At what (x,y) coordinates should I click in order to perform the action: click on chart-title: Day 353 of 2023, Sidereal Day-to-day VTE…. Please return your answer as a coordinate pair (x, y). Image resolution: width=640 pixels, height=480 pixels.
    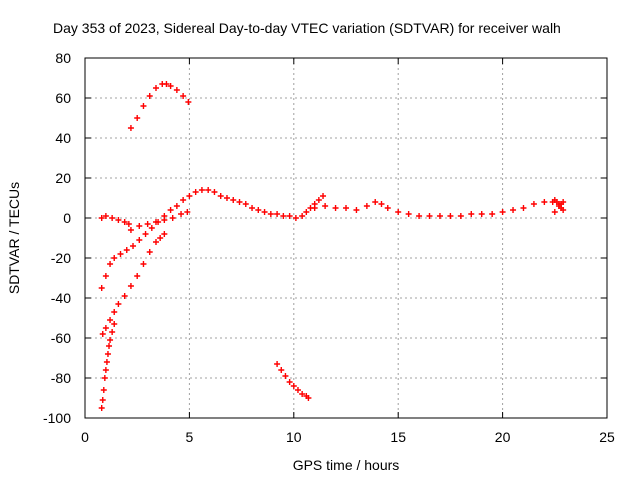
    Looking at the image, I should click on (307, 28).